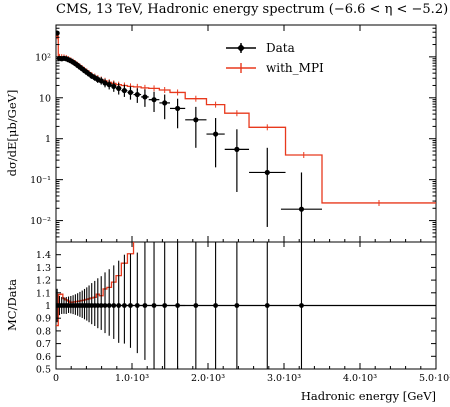 This screenshot has width=450, height=407. What do you see at coordinates (43, 293) in the screenshot?
I see `ratio-tick-label: 1.1` at bounding box center [43, 293].